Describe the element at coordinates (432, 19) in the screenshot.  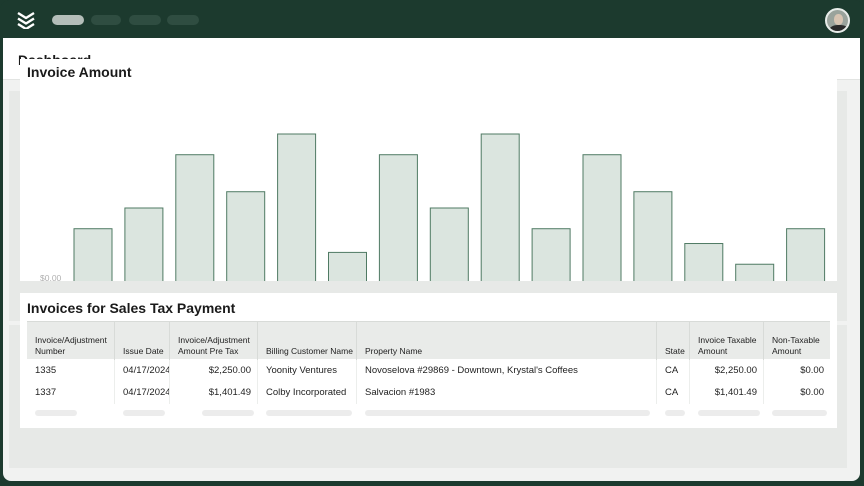
I see `top-navigation-bar` at that location.